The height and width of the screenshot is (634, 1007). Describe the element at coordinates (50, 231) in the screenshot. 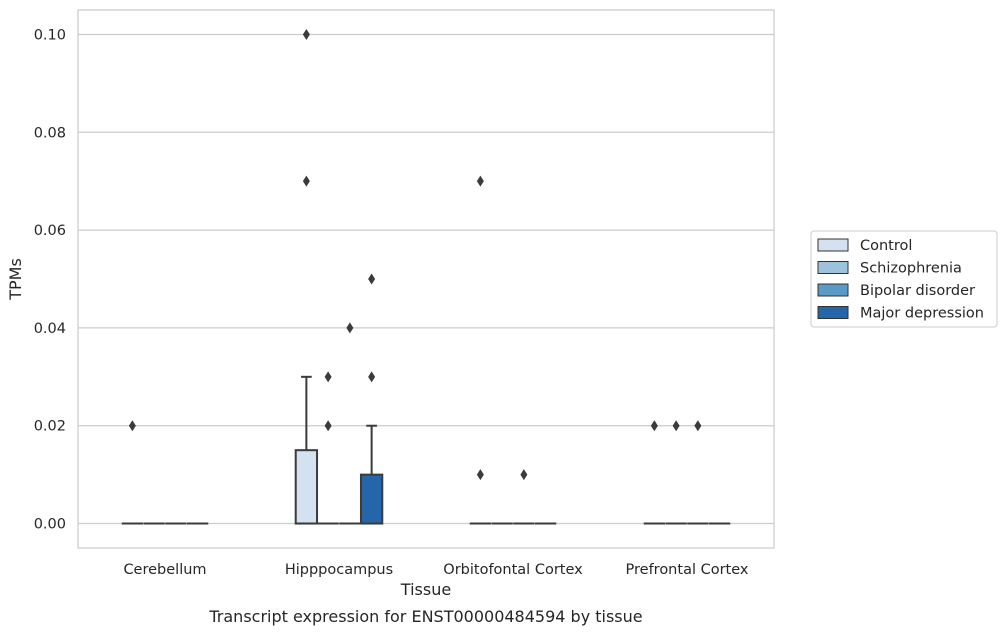

I see `y-tick-label: 0.06` at that location.